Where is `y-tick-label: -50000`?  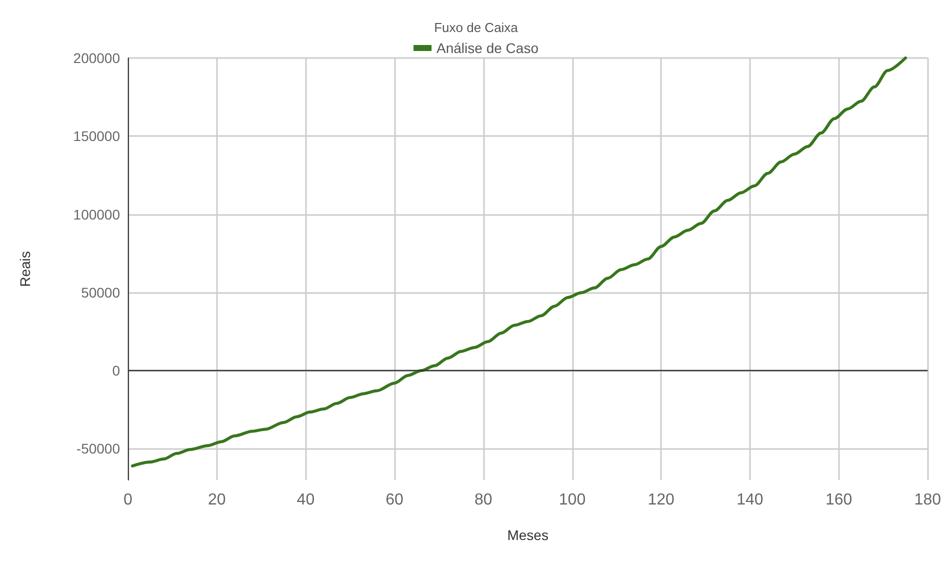 y-tick-label: -50000 is located at coordinates (98, 448).